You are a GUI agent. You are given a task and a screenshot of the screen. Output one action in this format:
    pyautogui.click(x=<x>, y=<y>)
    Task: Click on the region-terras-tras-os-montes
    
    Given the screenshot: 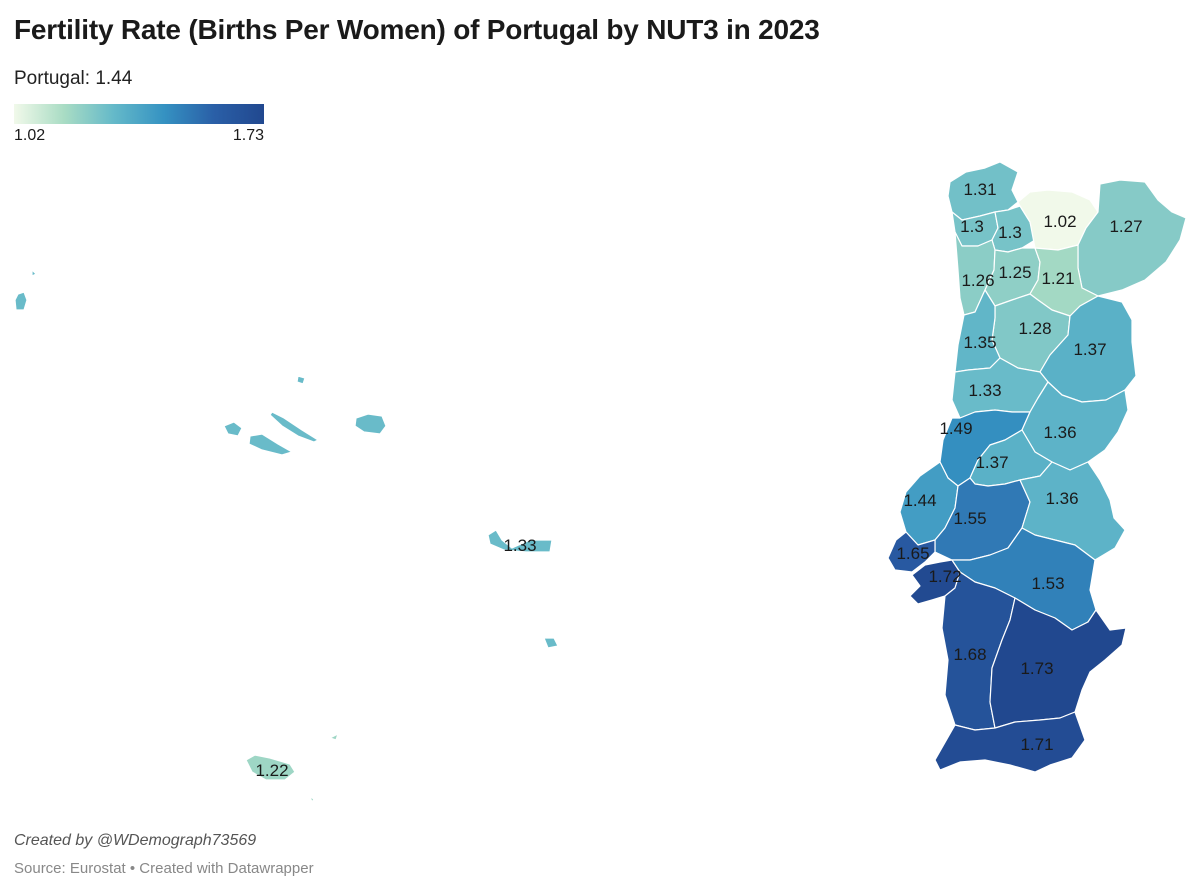 What is the action you would take?
    pyautogui.click(x=1132, y=238)
    